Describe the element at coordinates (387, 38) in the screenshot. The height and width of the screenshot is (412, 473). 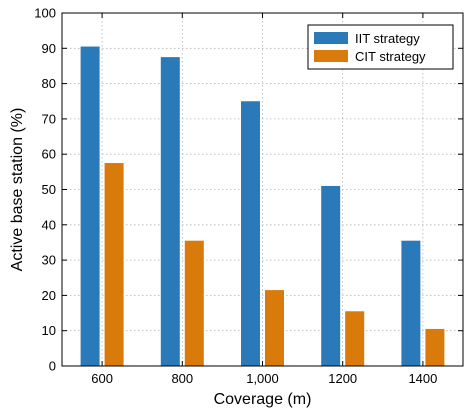
I see `legend-label-iit: IIT strategy` at that location.